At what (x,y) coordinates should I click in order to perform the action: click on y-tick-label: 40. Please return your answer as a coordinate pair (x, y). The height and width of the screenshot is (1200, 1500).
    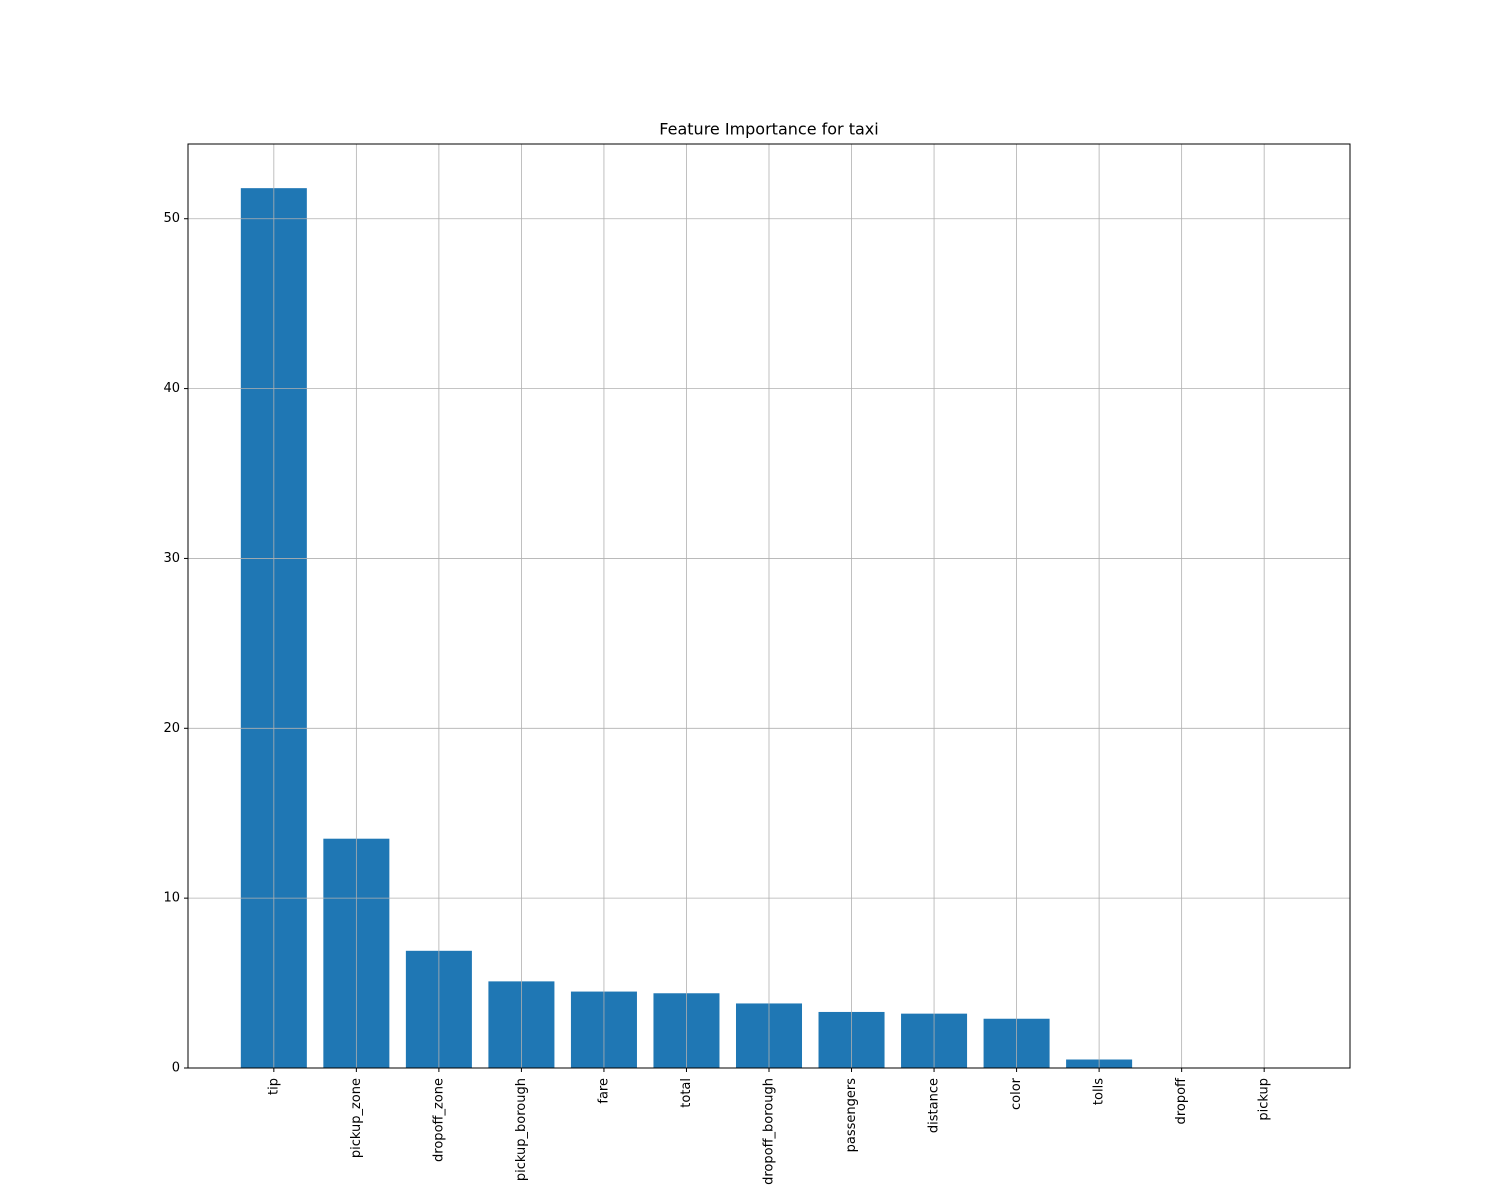
    Looking at the image, I should click on (171, 388).